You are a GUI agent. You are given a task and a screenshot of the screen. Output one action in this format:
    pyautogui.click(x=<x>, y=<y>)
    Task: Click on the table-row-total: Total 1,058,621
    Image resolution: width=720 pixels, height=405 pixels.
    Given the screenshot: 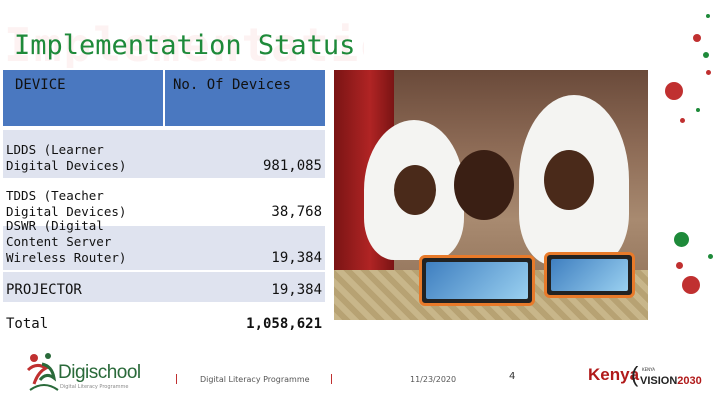 What is the action you would take?
    pyautogui.click(x=164, y=320)
    